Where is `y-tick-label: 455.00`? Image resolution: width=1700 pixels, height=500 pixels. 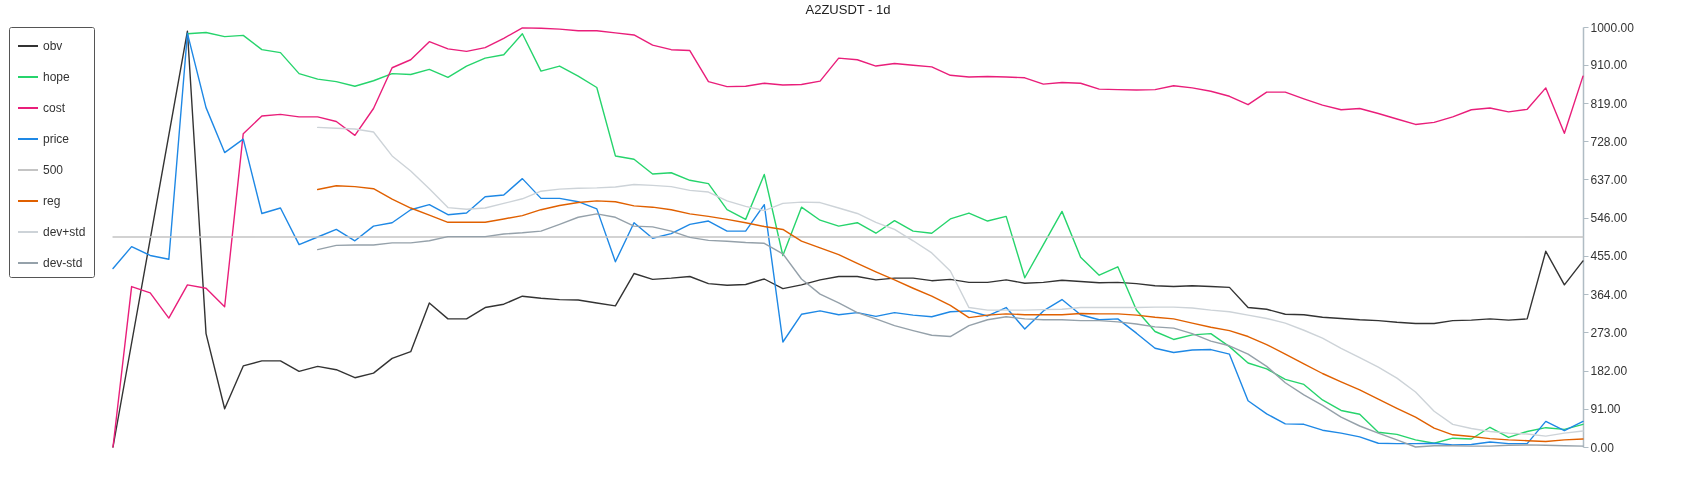
y-tick-label: 455.00 is located at coordinates (1609, 256).